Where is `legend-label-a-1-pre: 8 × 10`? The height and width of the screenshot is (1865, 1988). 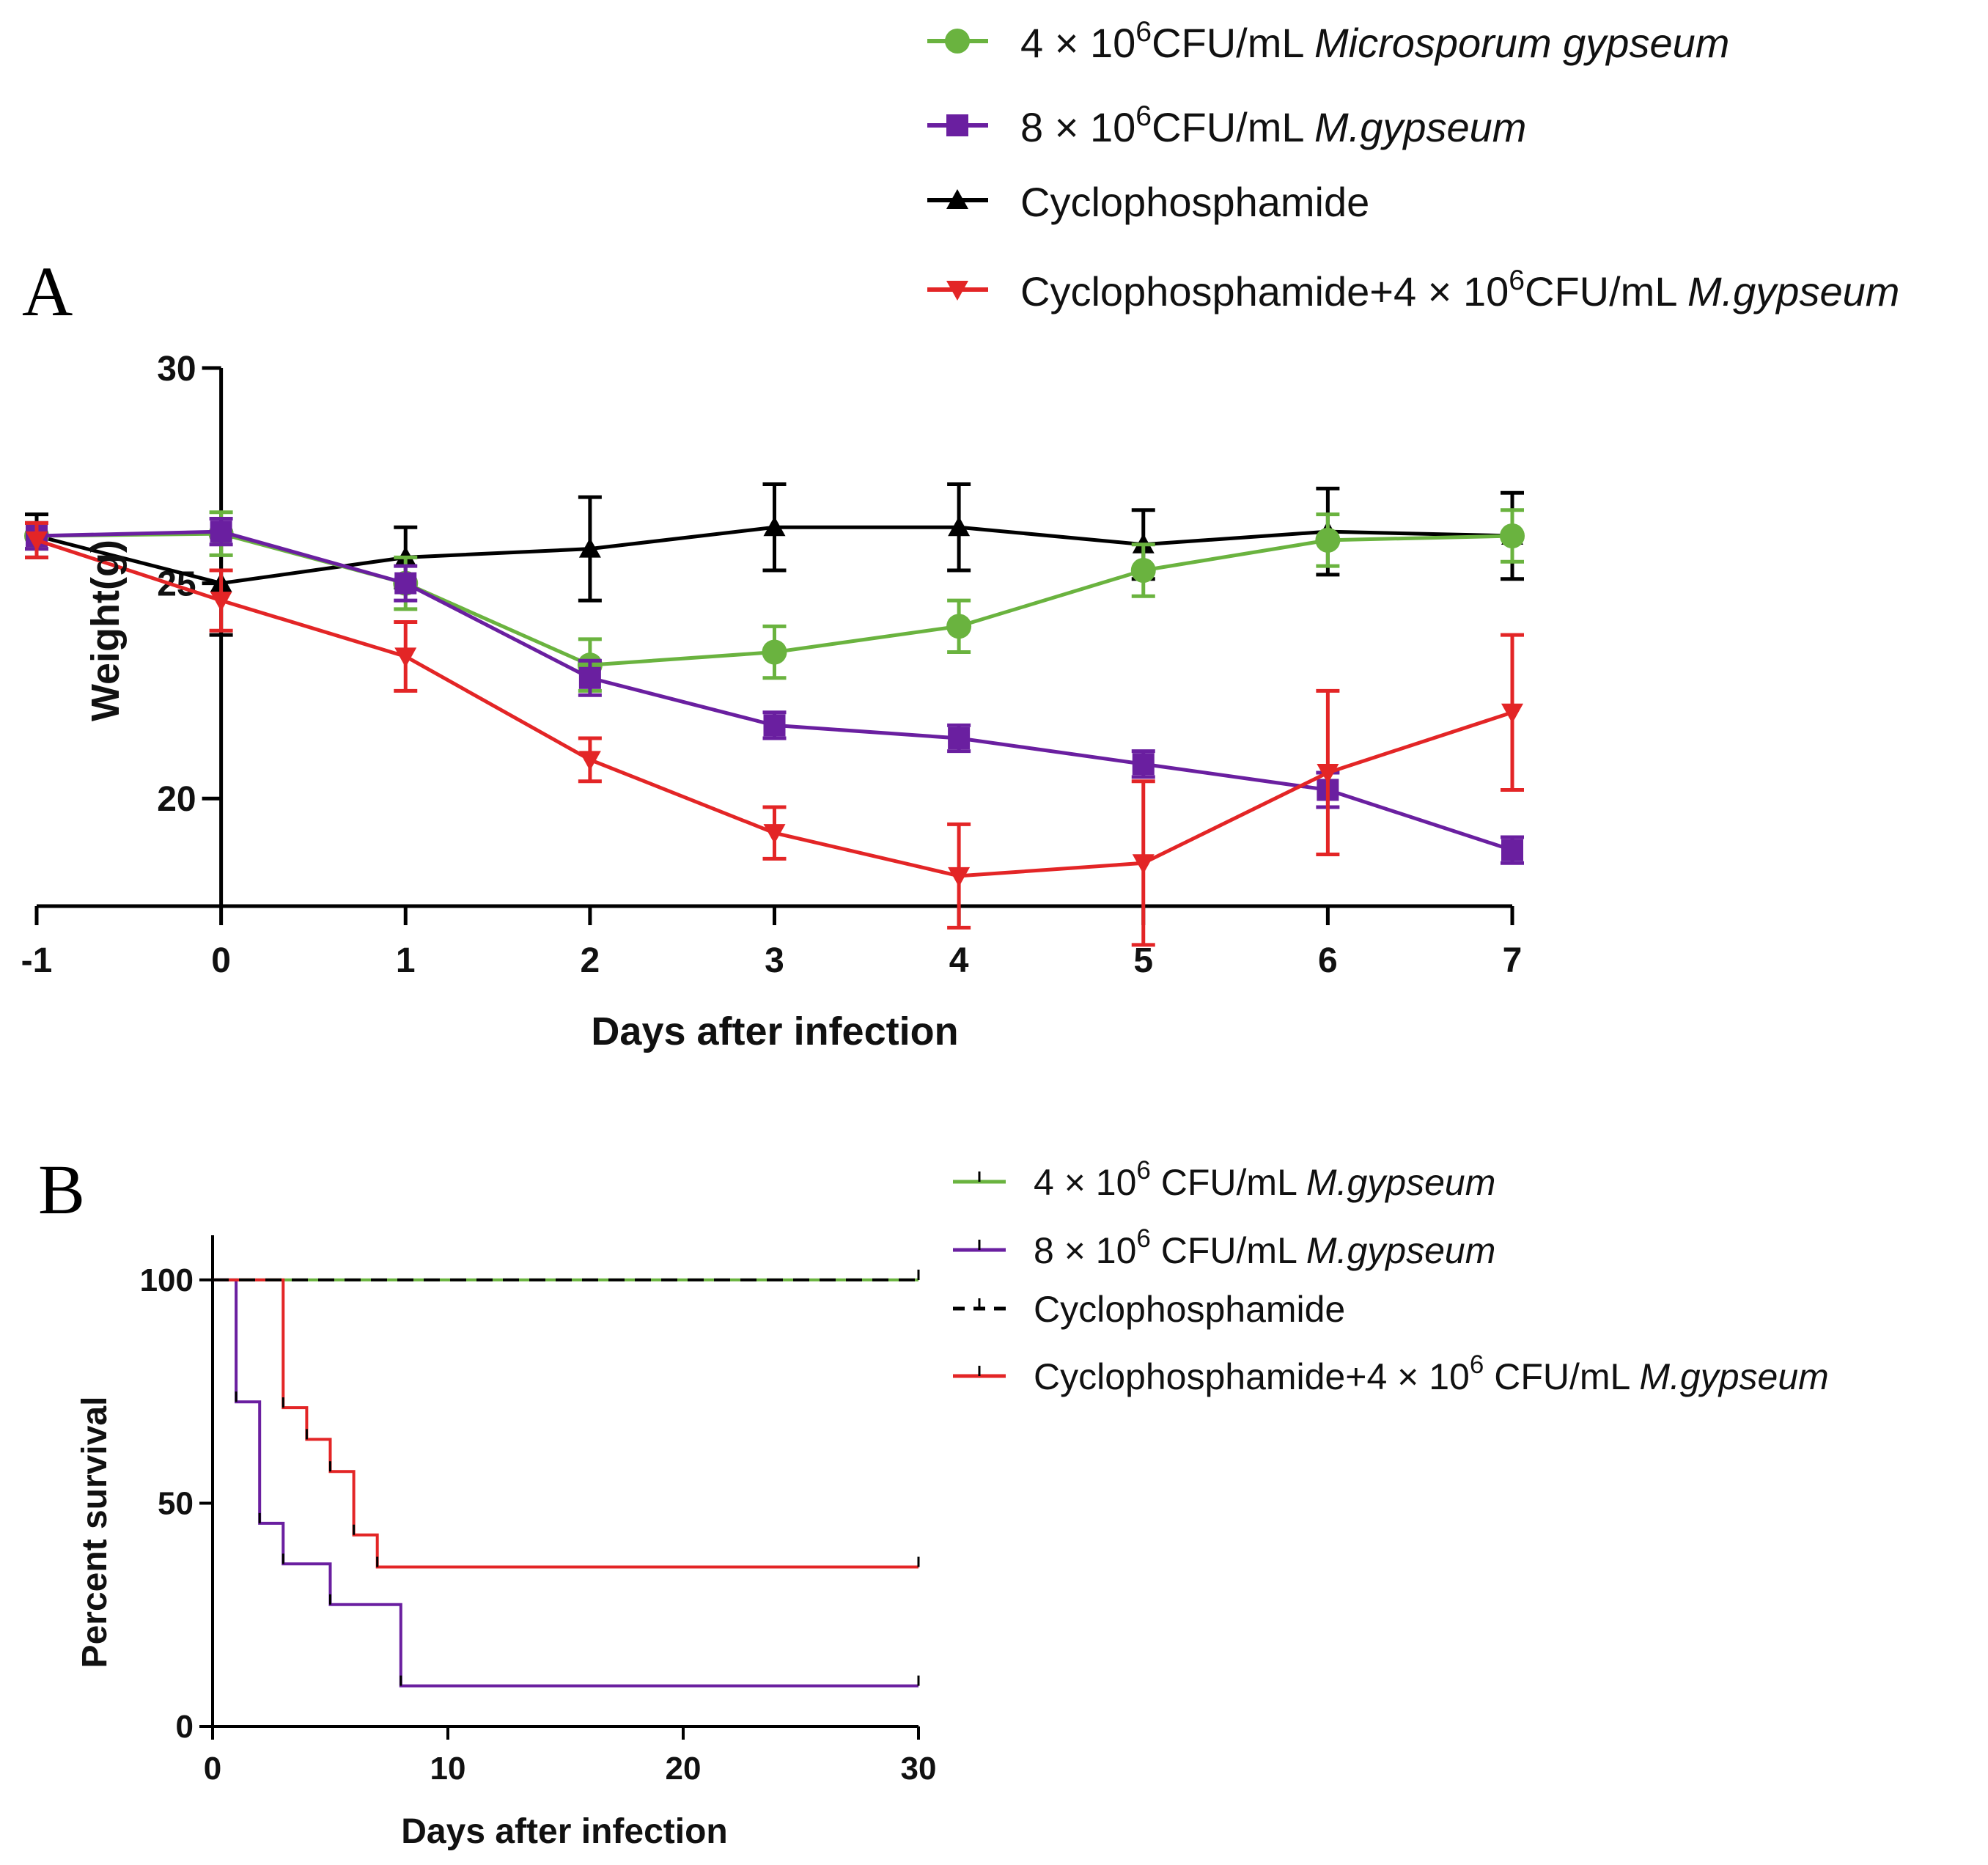
legend-label-a-1-pre: 8 × 10 is located at coordinates (1077, 127).